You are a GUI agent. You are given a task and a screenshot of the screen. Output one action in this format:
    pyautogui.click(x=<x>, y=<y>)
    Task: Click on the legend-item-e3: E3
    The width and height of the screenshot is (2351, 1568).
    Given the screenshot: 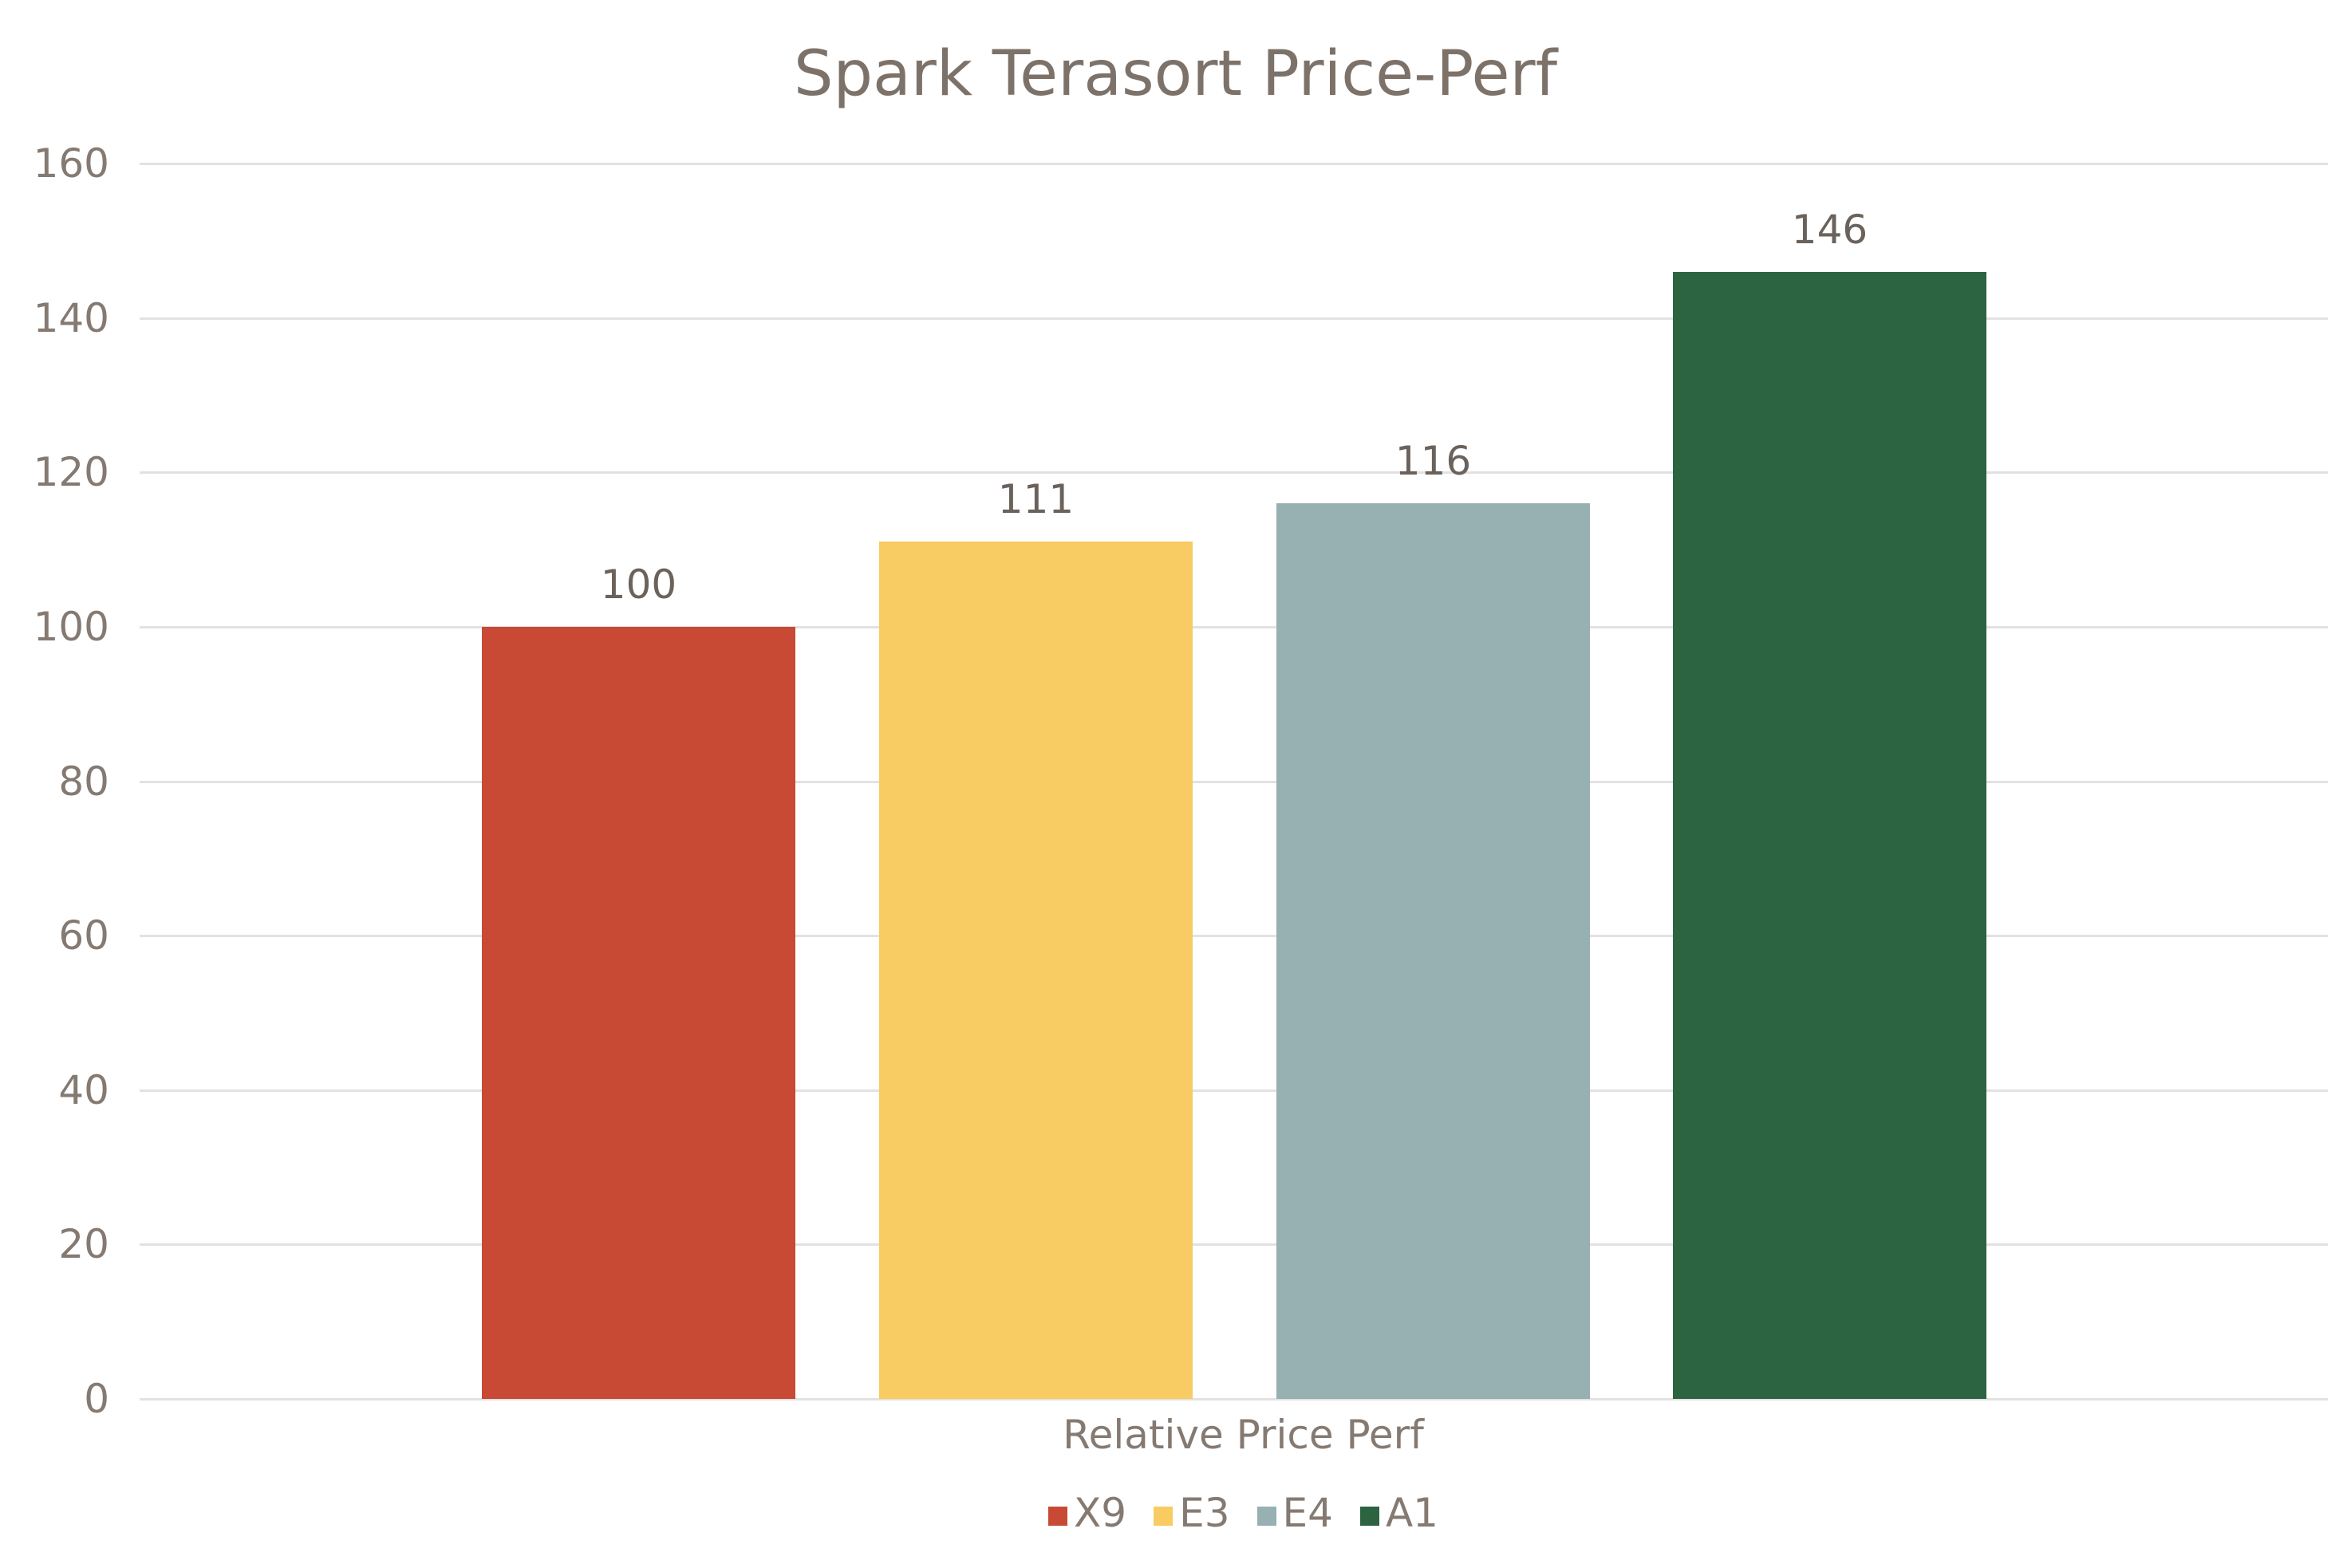 What is the action you would take?
    pyautogui.click(x=1192, y=1513)
    